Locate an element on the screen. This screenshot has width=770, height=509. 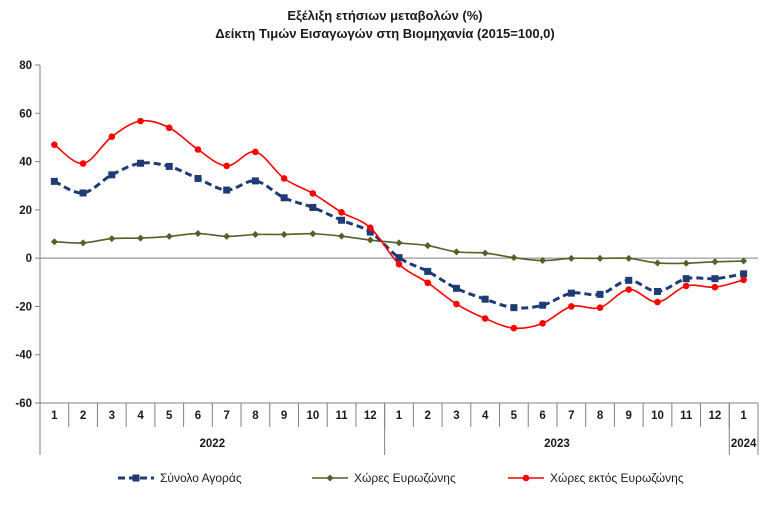
legend-item-2: Χώρες Ευρωζώνης is located at coordinates (384, 478).